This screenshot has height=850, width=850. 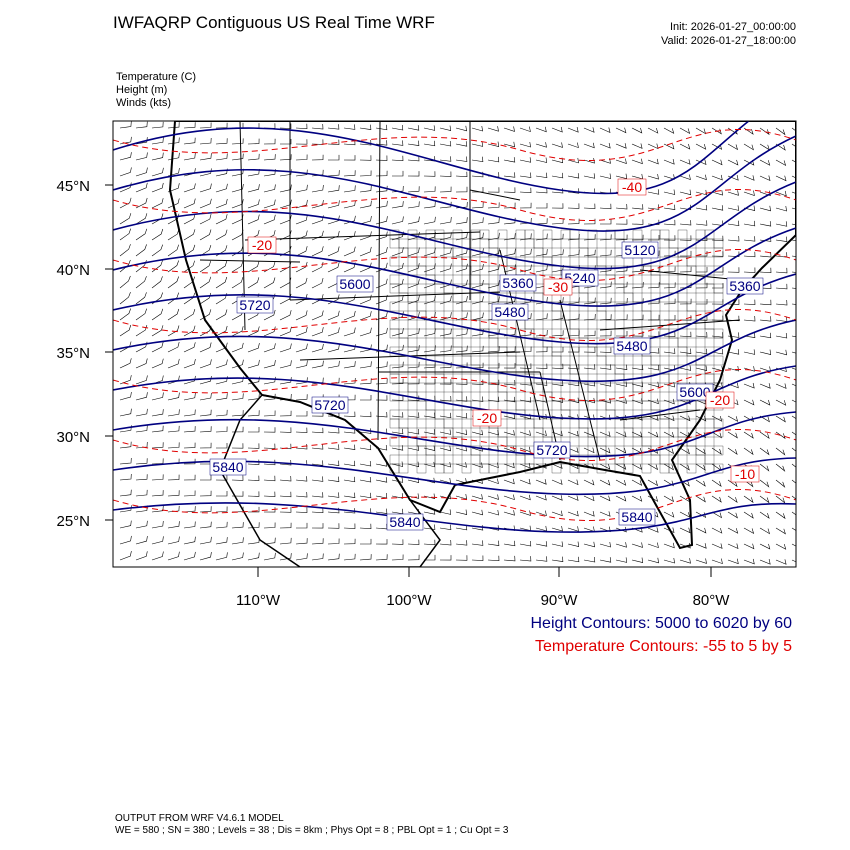 I want to click on temperature-label-box, so click(x=745, y=474).